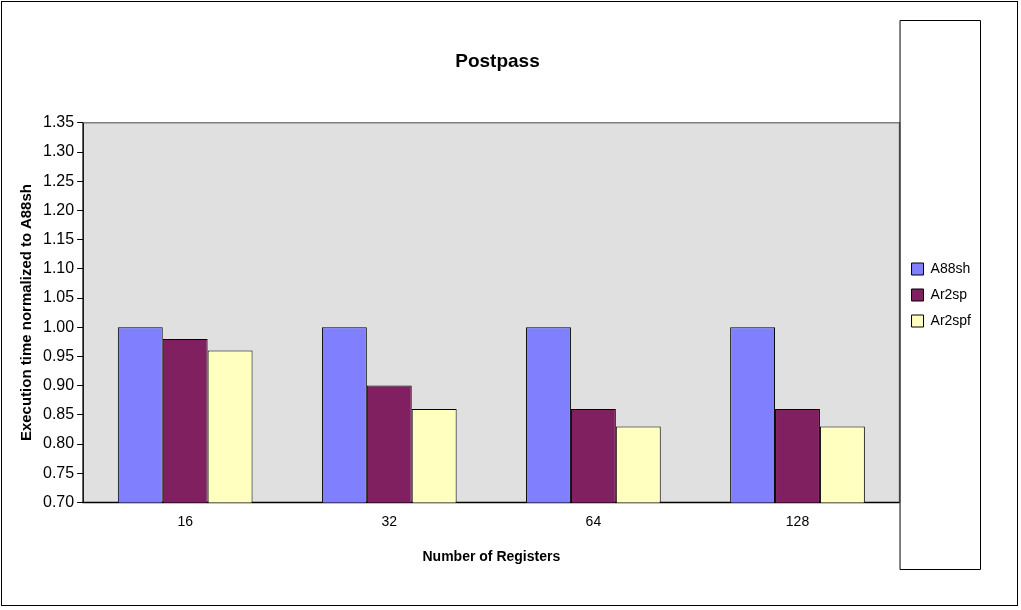 Image resolution: width=1021 pixels, height=610 pixels. What do you see at coordinates (59, 151) in the screenshot?
I see `y-tick-label: 1.30` at bounding box center [59, 151].